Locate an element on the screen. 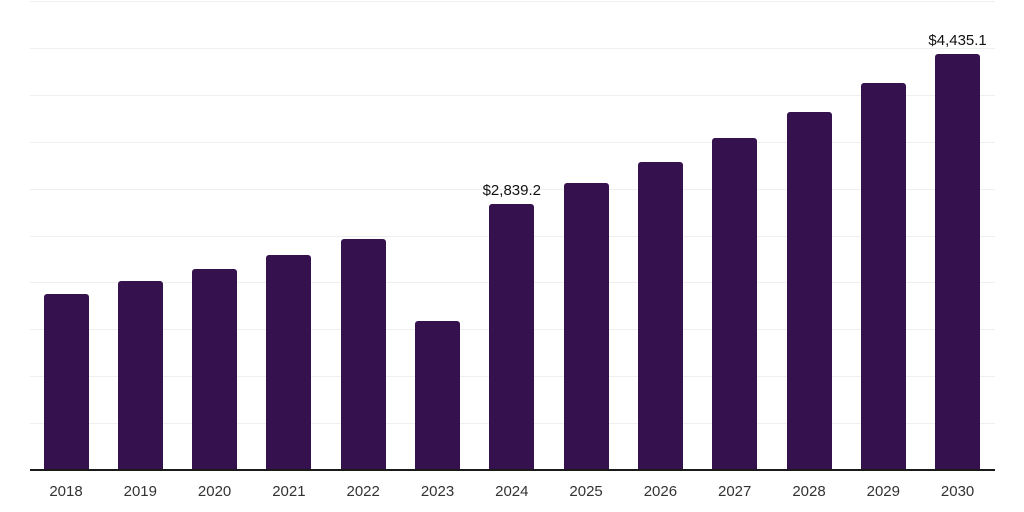 The height and width of the screenshot is (512, 1024). x-tick-2021: 2021 is located at coordinates (289, 491).